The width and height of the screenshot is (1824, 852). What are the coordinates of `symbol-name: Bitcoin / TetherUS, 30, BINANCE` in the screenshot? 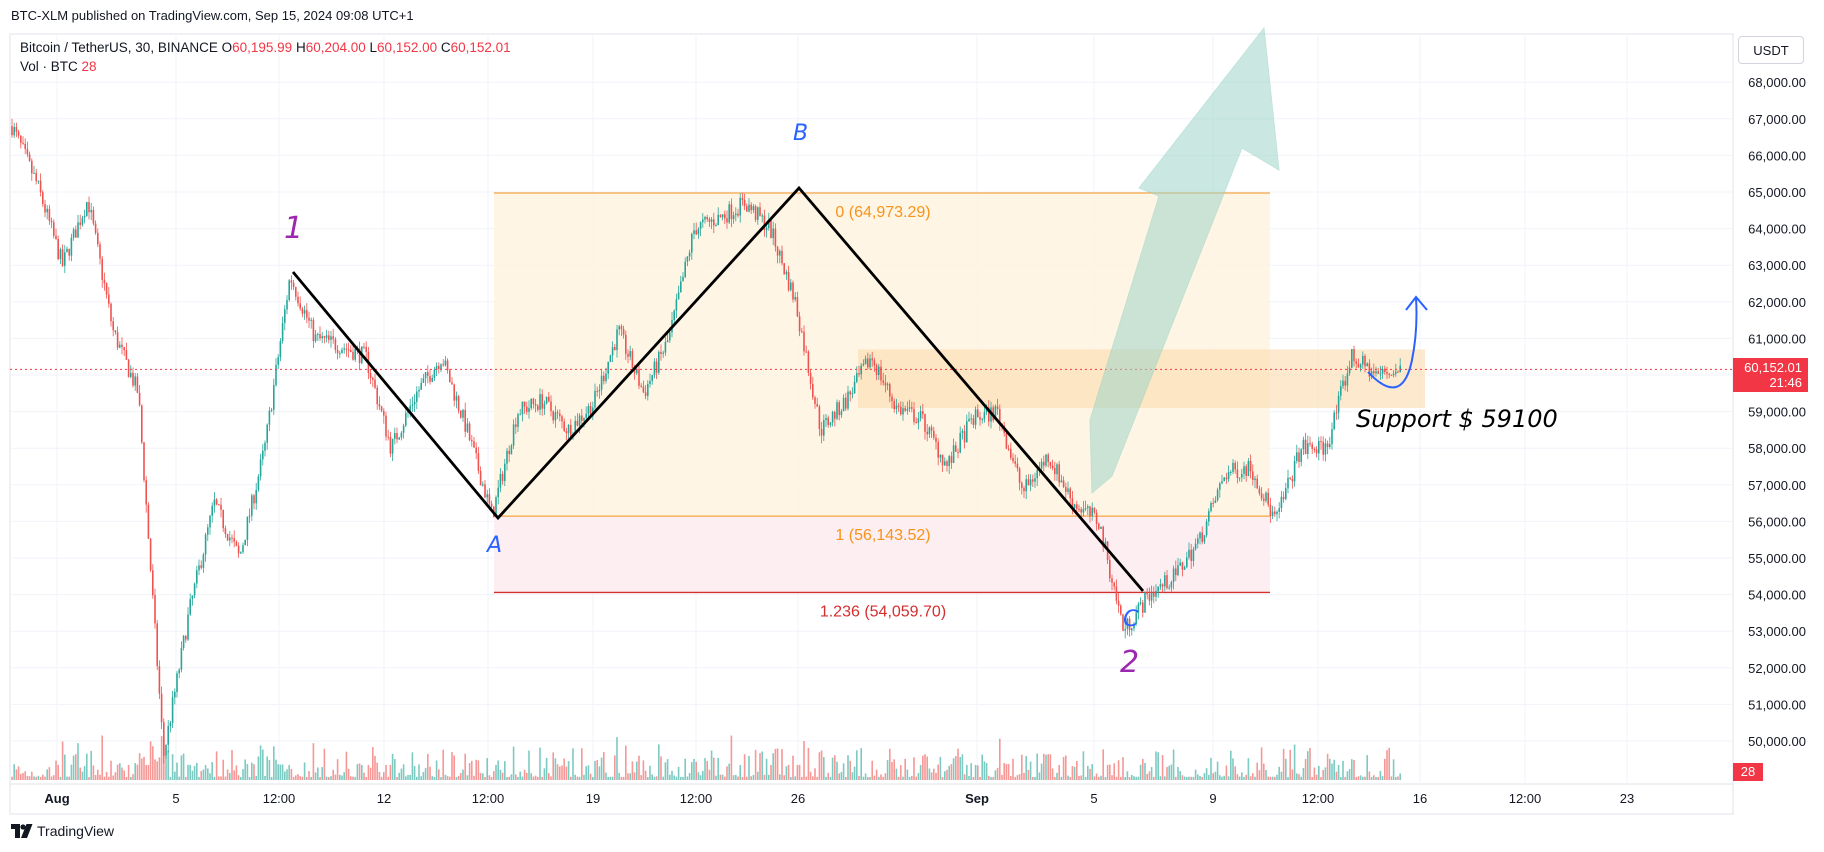 It's located at (119, 47).